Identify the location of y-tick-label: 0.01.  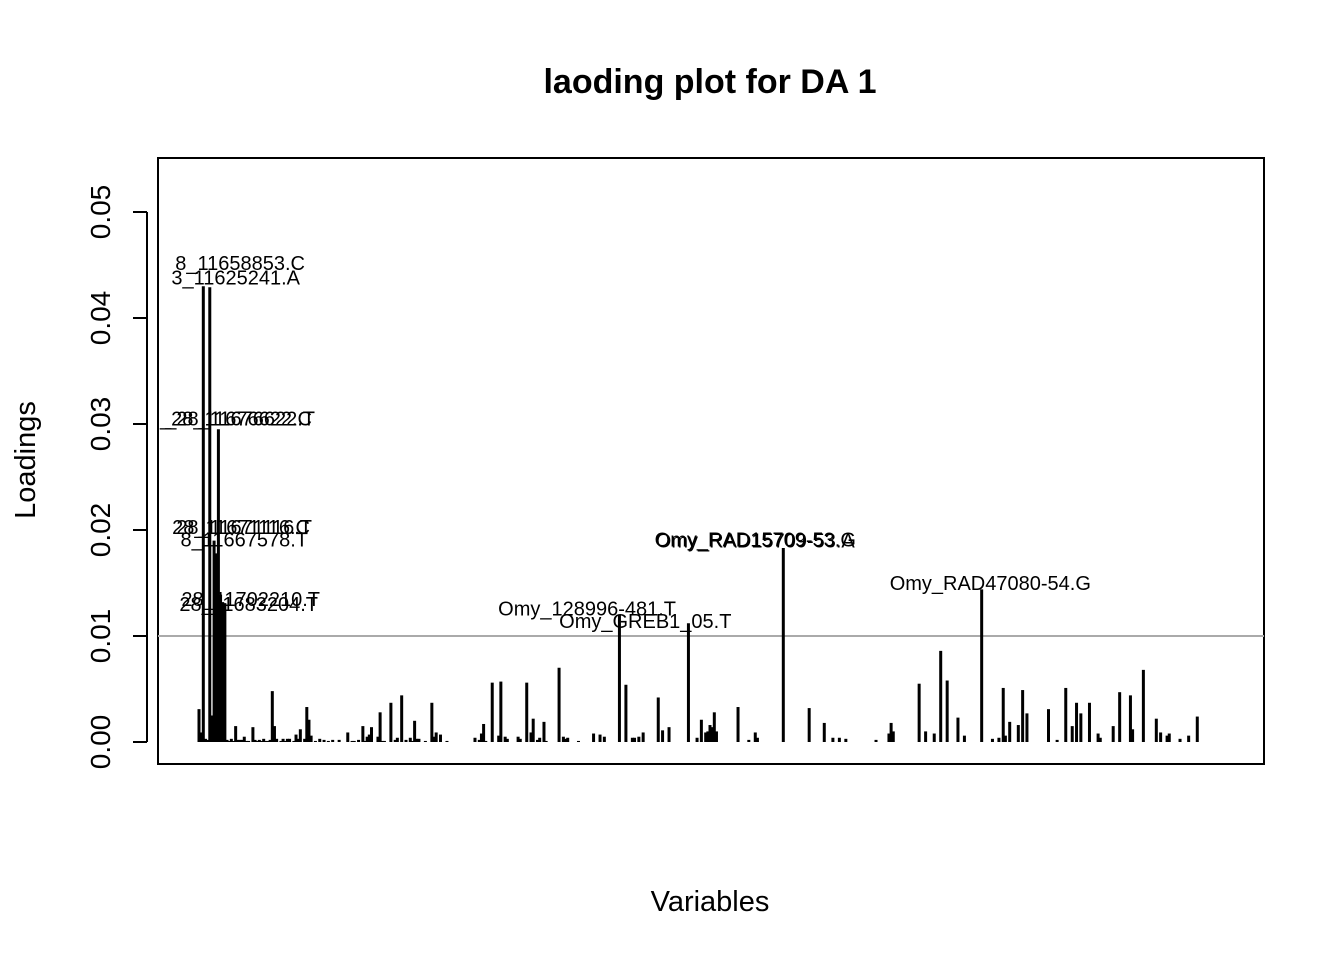
(100, 636).